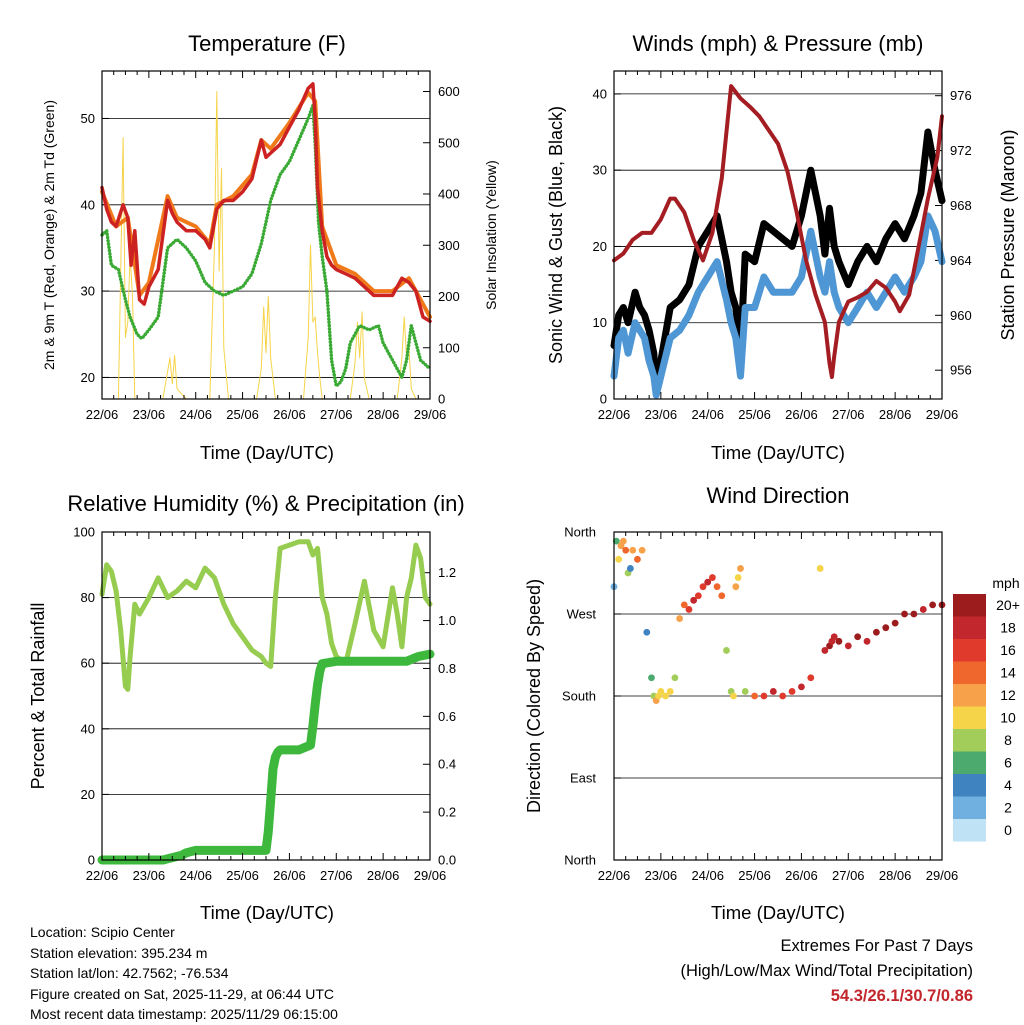 Image resolution: width=1024 pixels, height=1025 pixels. Describe the element at coordinates (289, 414) in the screenshot. I see `temperature-xtick-label: 26/06` at that location.